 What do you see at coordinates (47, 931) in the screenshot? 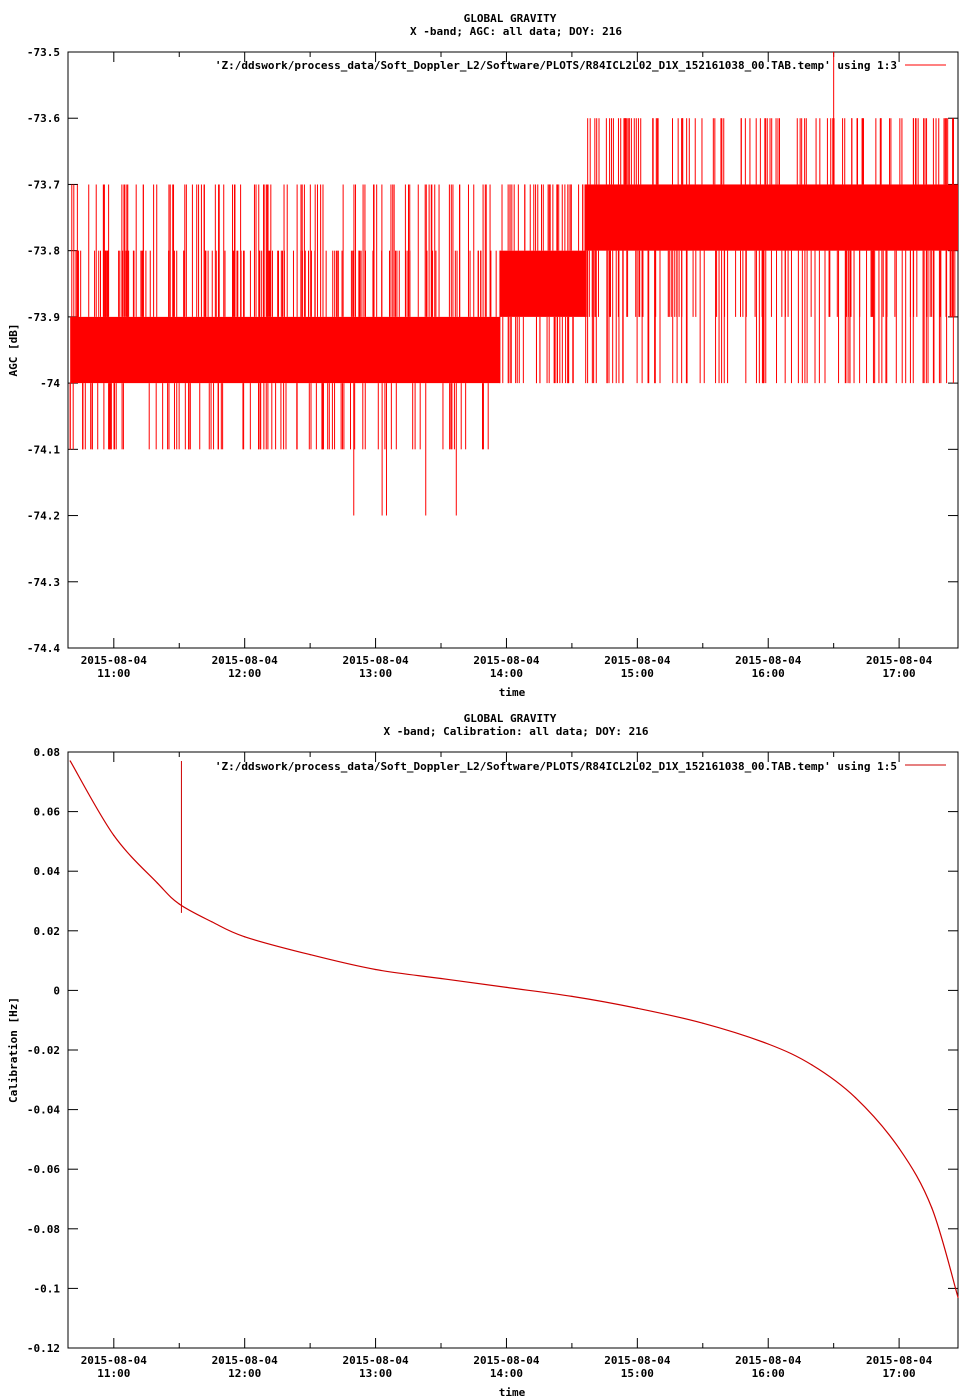
I see `y-tick-label: 0.02` at bounding box center [47, 931].